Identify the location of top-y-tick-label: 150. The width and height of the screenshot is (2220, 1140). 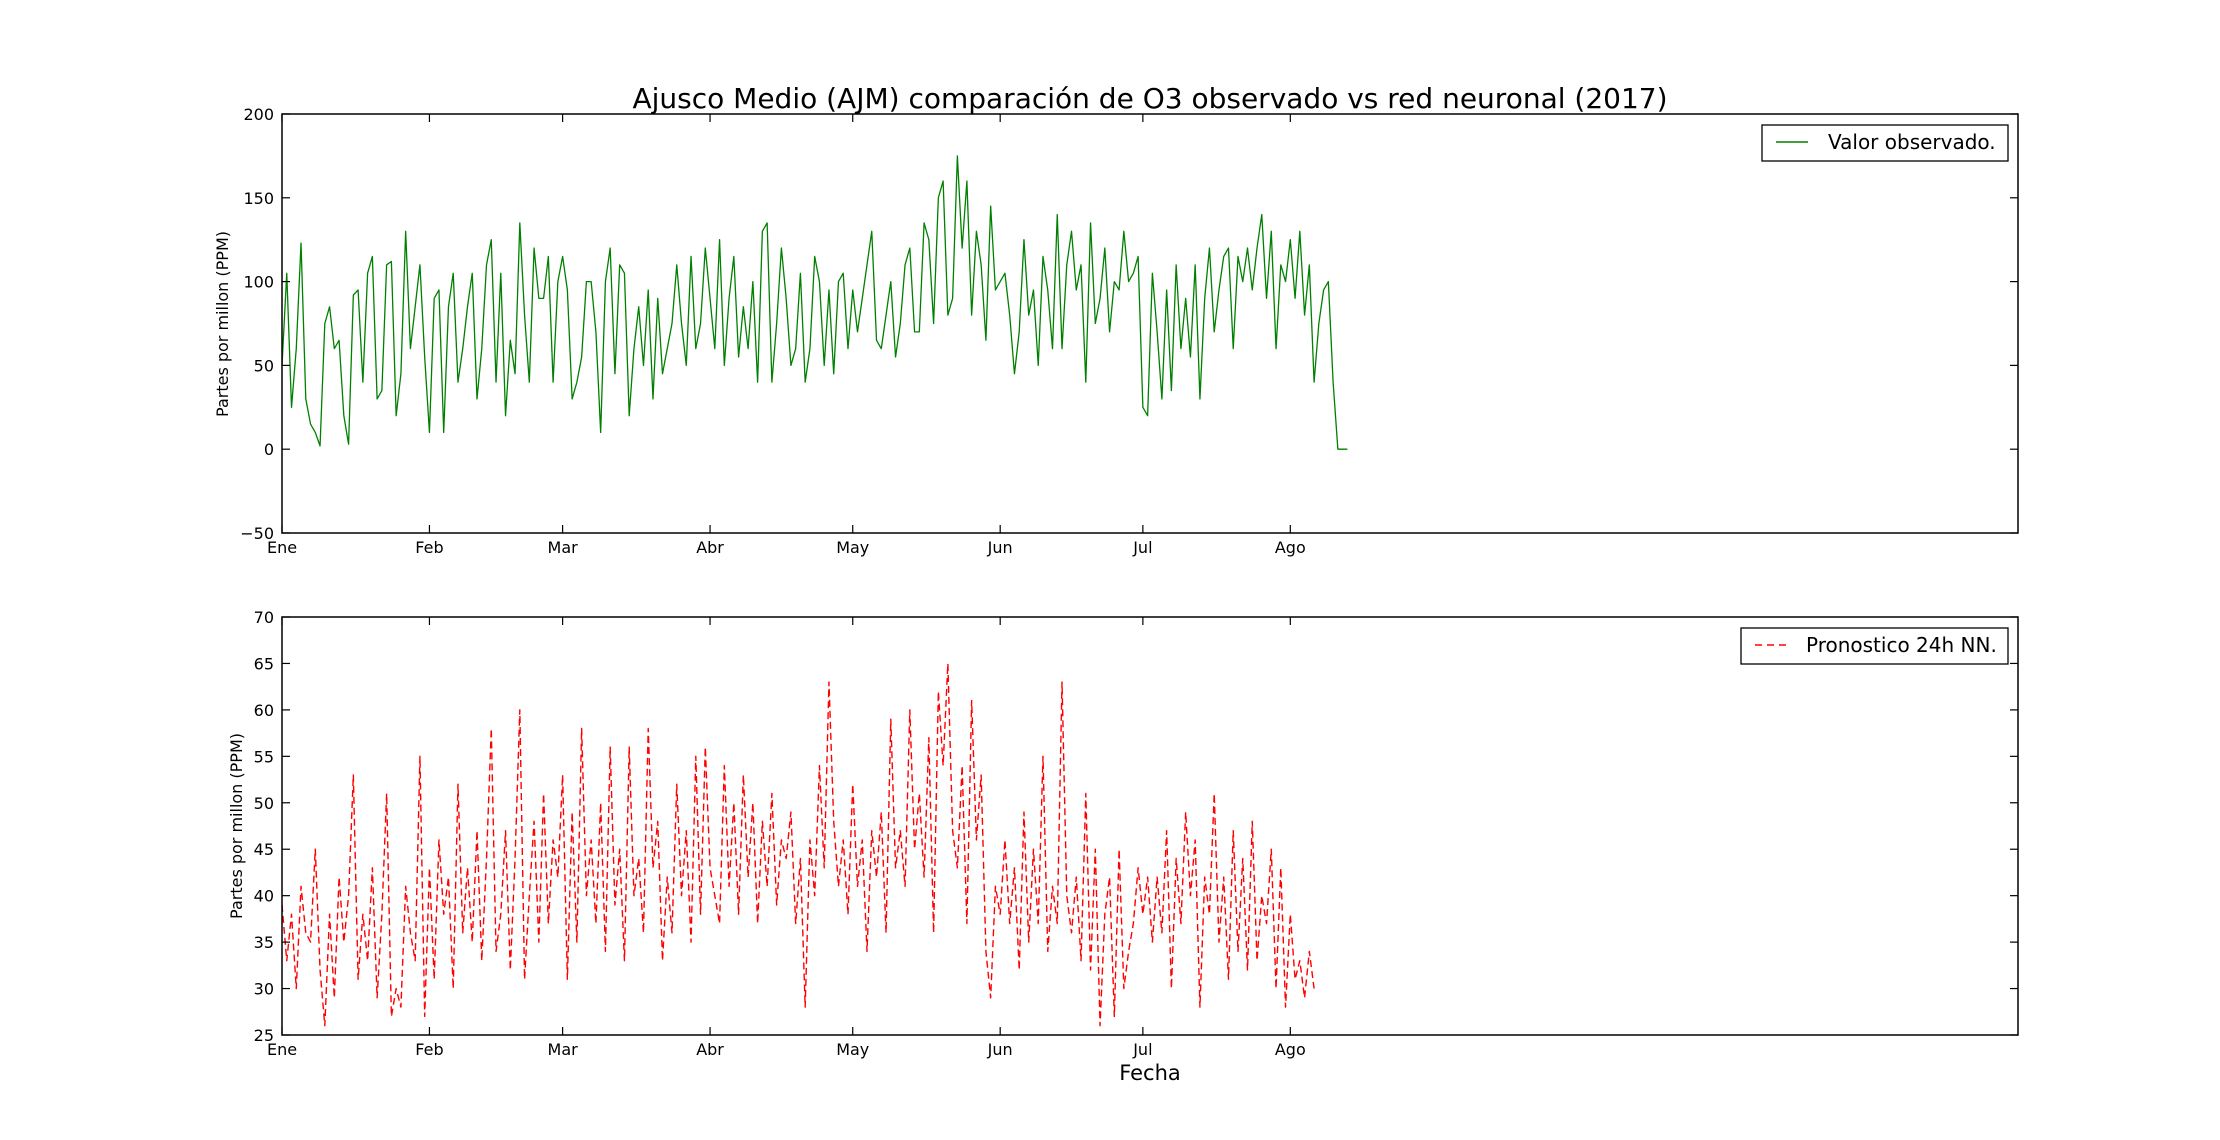
(258, 198).